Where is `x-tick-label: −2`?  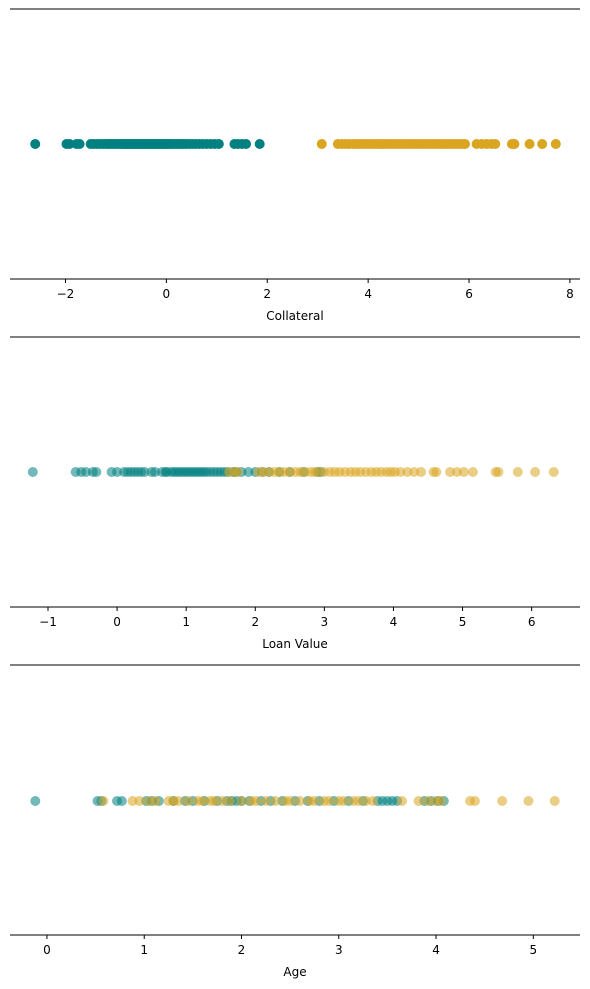 x-tick-label: −2 is located at coordinates (66, 294).